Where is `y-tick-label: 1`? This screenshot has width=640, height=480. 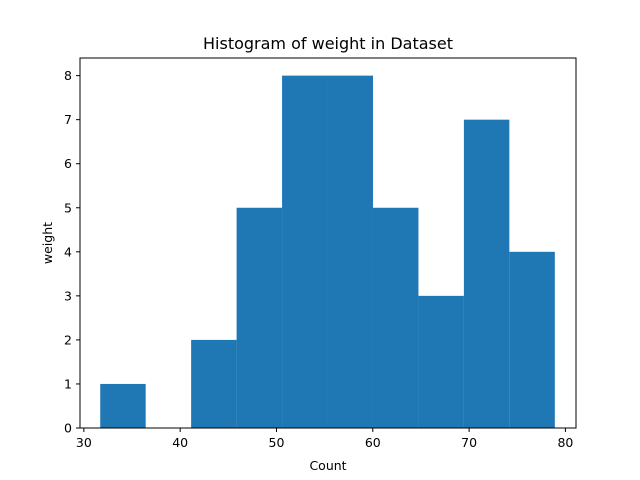
y-tick-label: 1 is located at coordinates (68, 383).